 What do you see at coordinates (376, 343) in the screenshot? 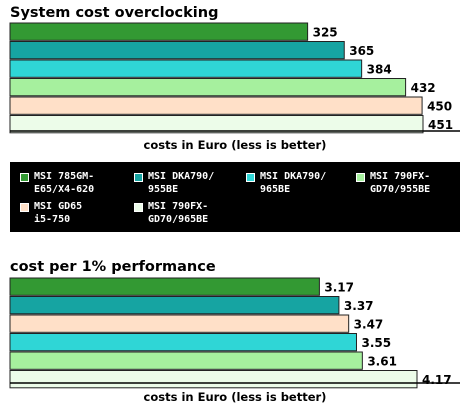
I see `data-label: 3.55` at bounding box center [376, 343].